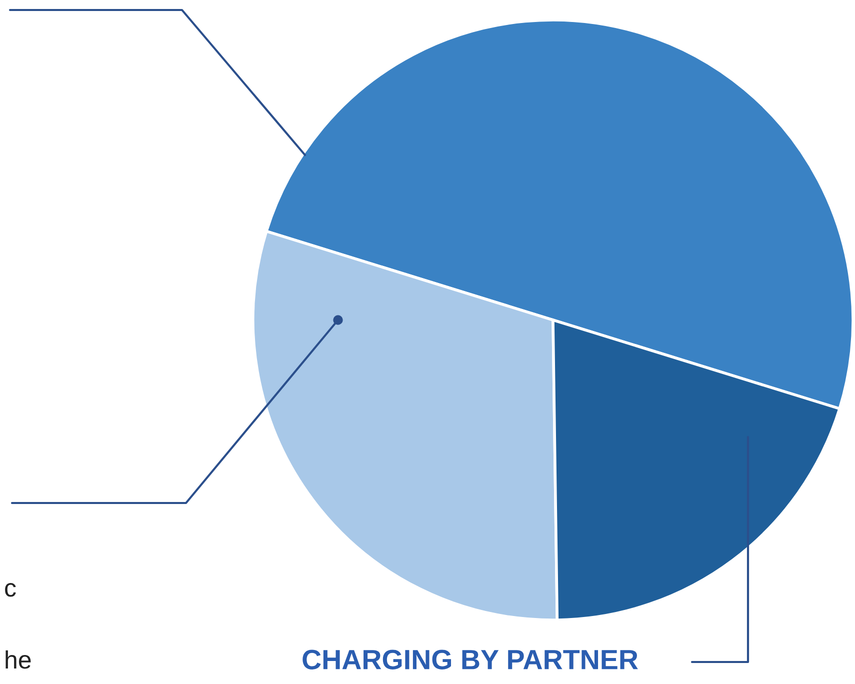 This screenshot has width=855, height=684. Describe the element at coordinates (470, 660) in the screenshot. I see `slice-label: CHARGING BY PARTNER` at that location.